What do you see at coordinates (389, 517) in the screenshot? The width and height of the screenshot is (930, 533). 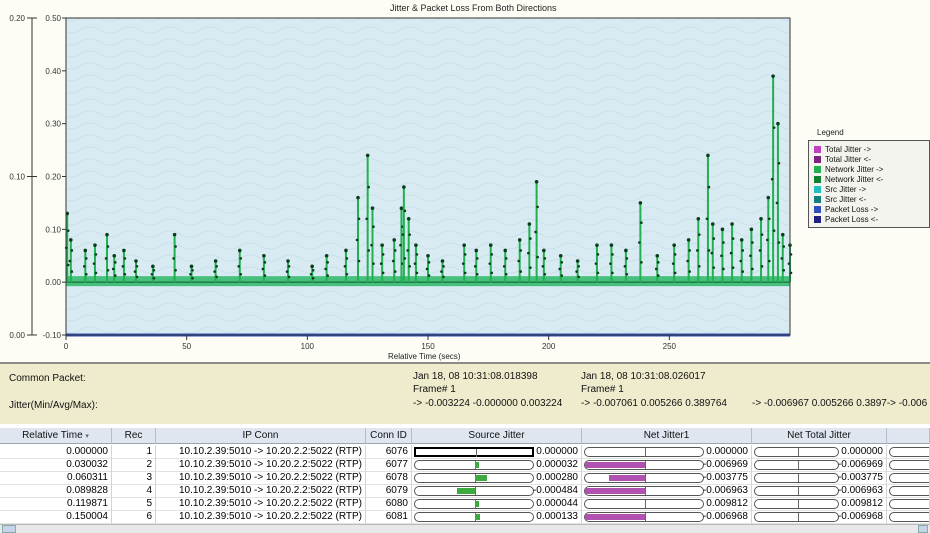 I see `cell-conn-id: 6081` at bounding box center [389, 517].